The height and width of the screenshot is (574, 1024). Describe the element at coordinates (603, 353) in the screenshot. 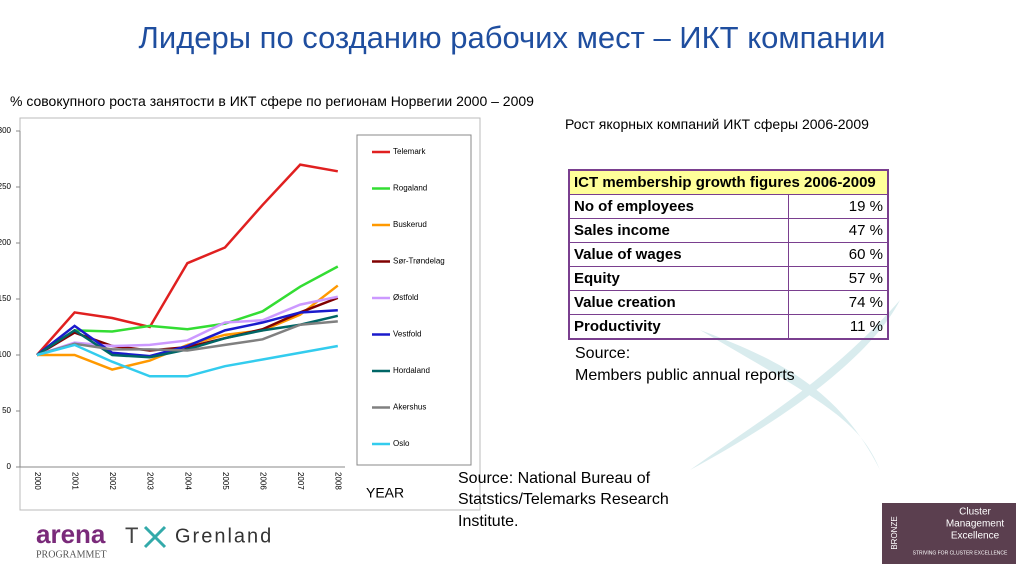

I see `table-source: Source:` at that location.